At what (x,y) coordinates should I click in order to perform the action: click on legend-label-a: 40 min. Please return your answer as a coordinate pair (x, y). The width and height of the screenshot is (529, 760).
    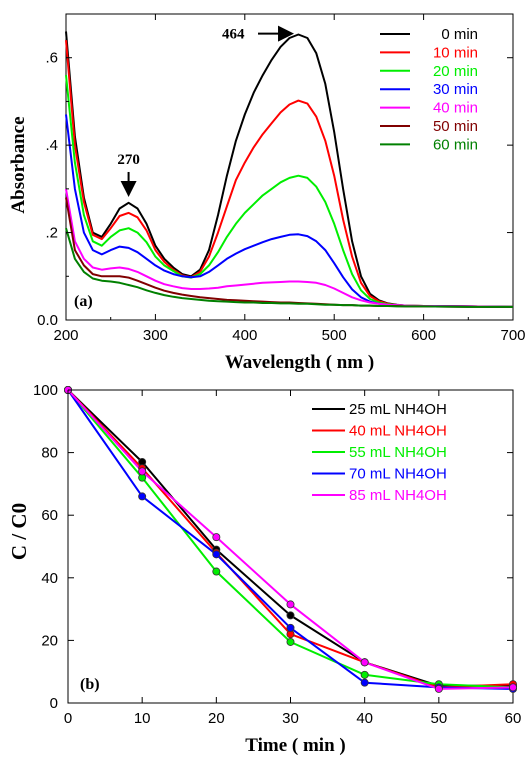
    Looking at the image, I should click on (455, 108).